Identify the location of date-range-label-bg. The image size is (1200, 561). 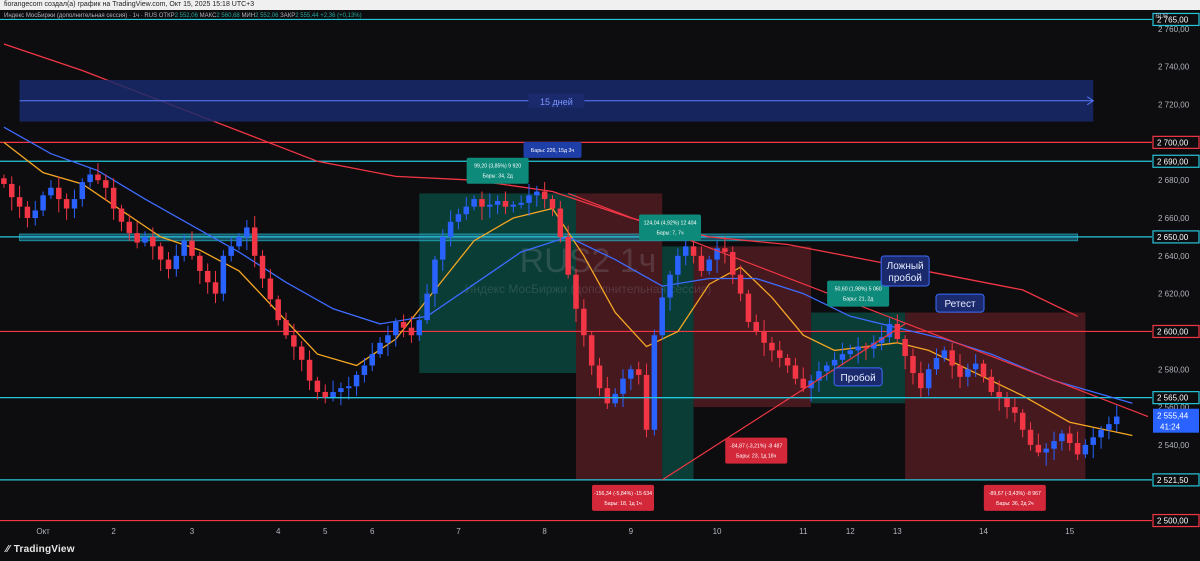
(556, 100).